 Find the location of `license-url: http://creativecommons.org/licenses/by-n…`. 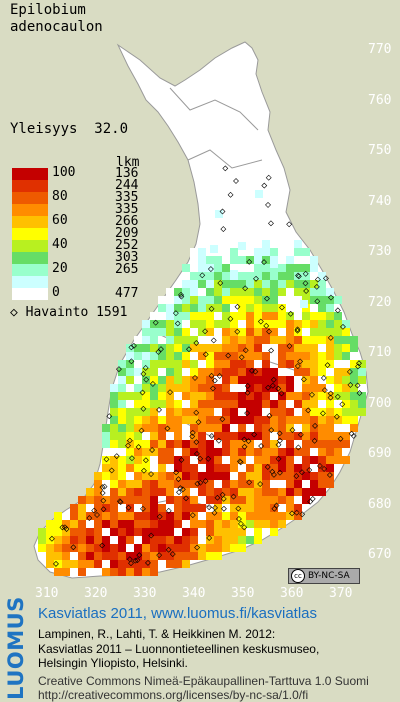

license-url: http://creativecommons.org/licenses/by-n… is located at coordinates (173, 695).